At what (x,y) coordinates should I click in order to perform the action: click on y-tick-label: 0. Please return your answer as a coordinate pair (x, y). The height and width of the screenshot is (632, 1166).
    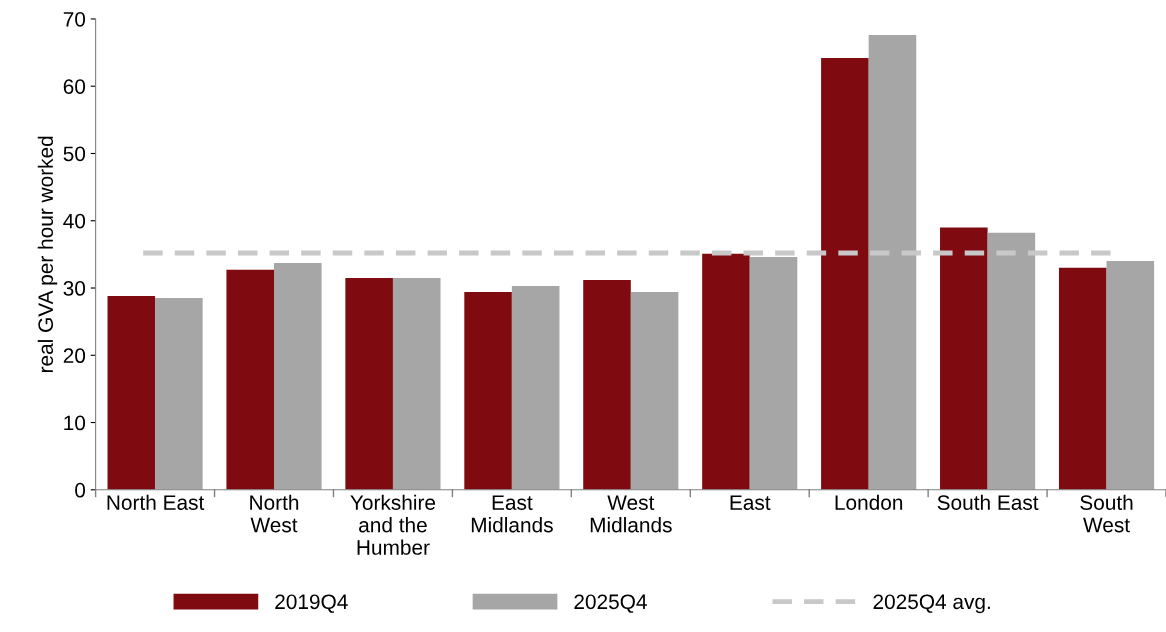
    Looking at the image, I should click on (80, 490).